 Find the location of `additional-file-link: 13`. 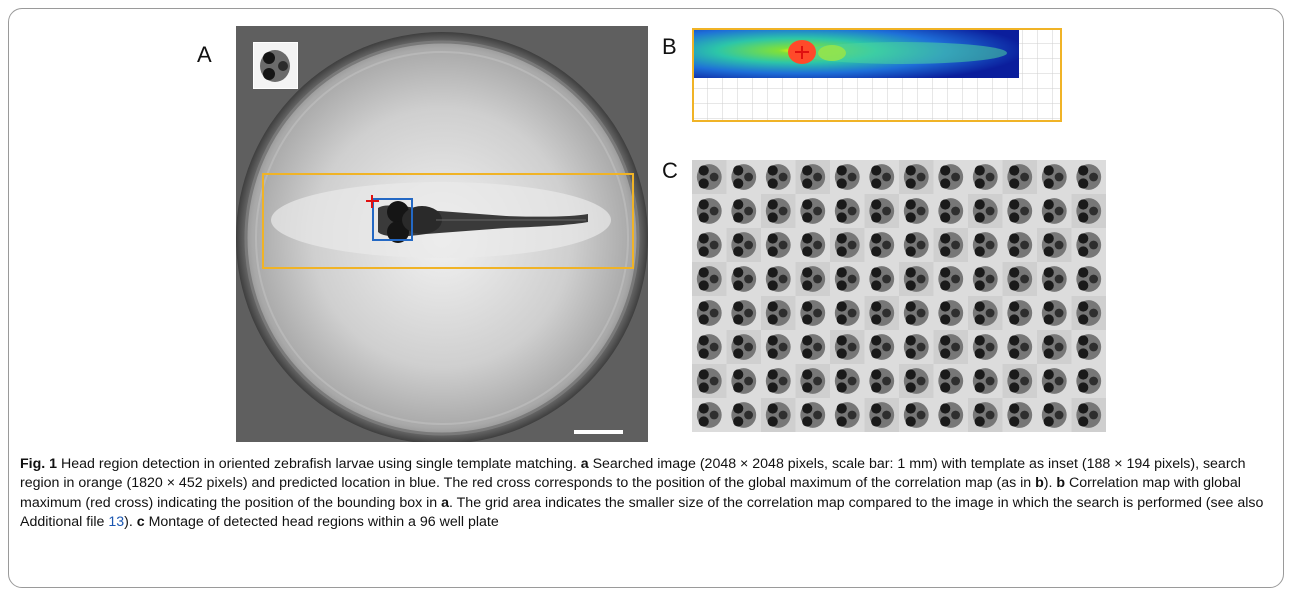

additional-file-link: 13 is located at coordinates (116, 522).